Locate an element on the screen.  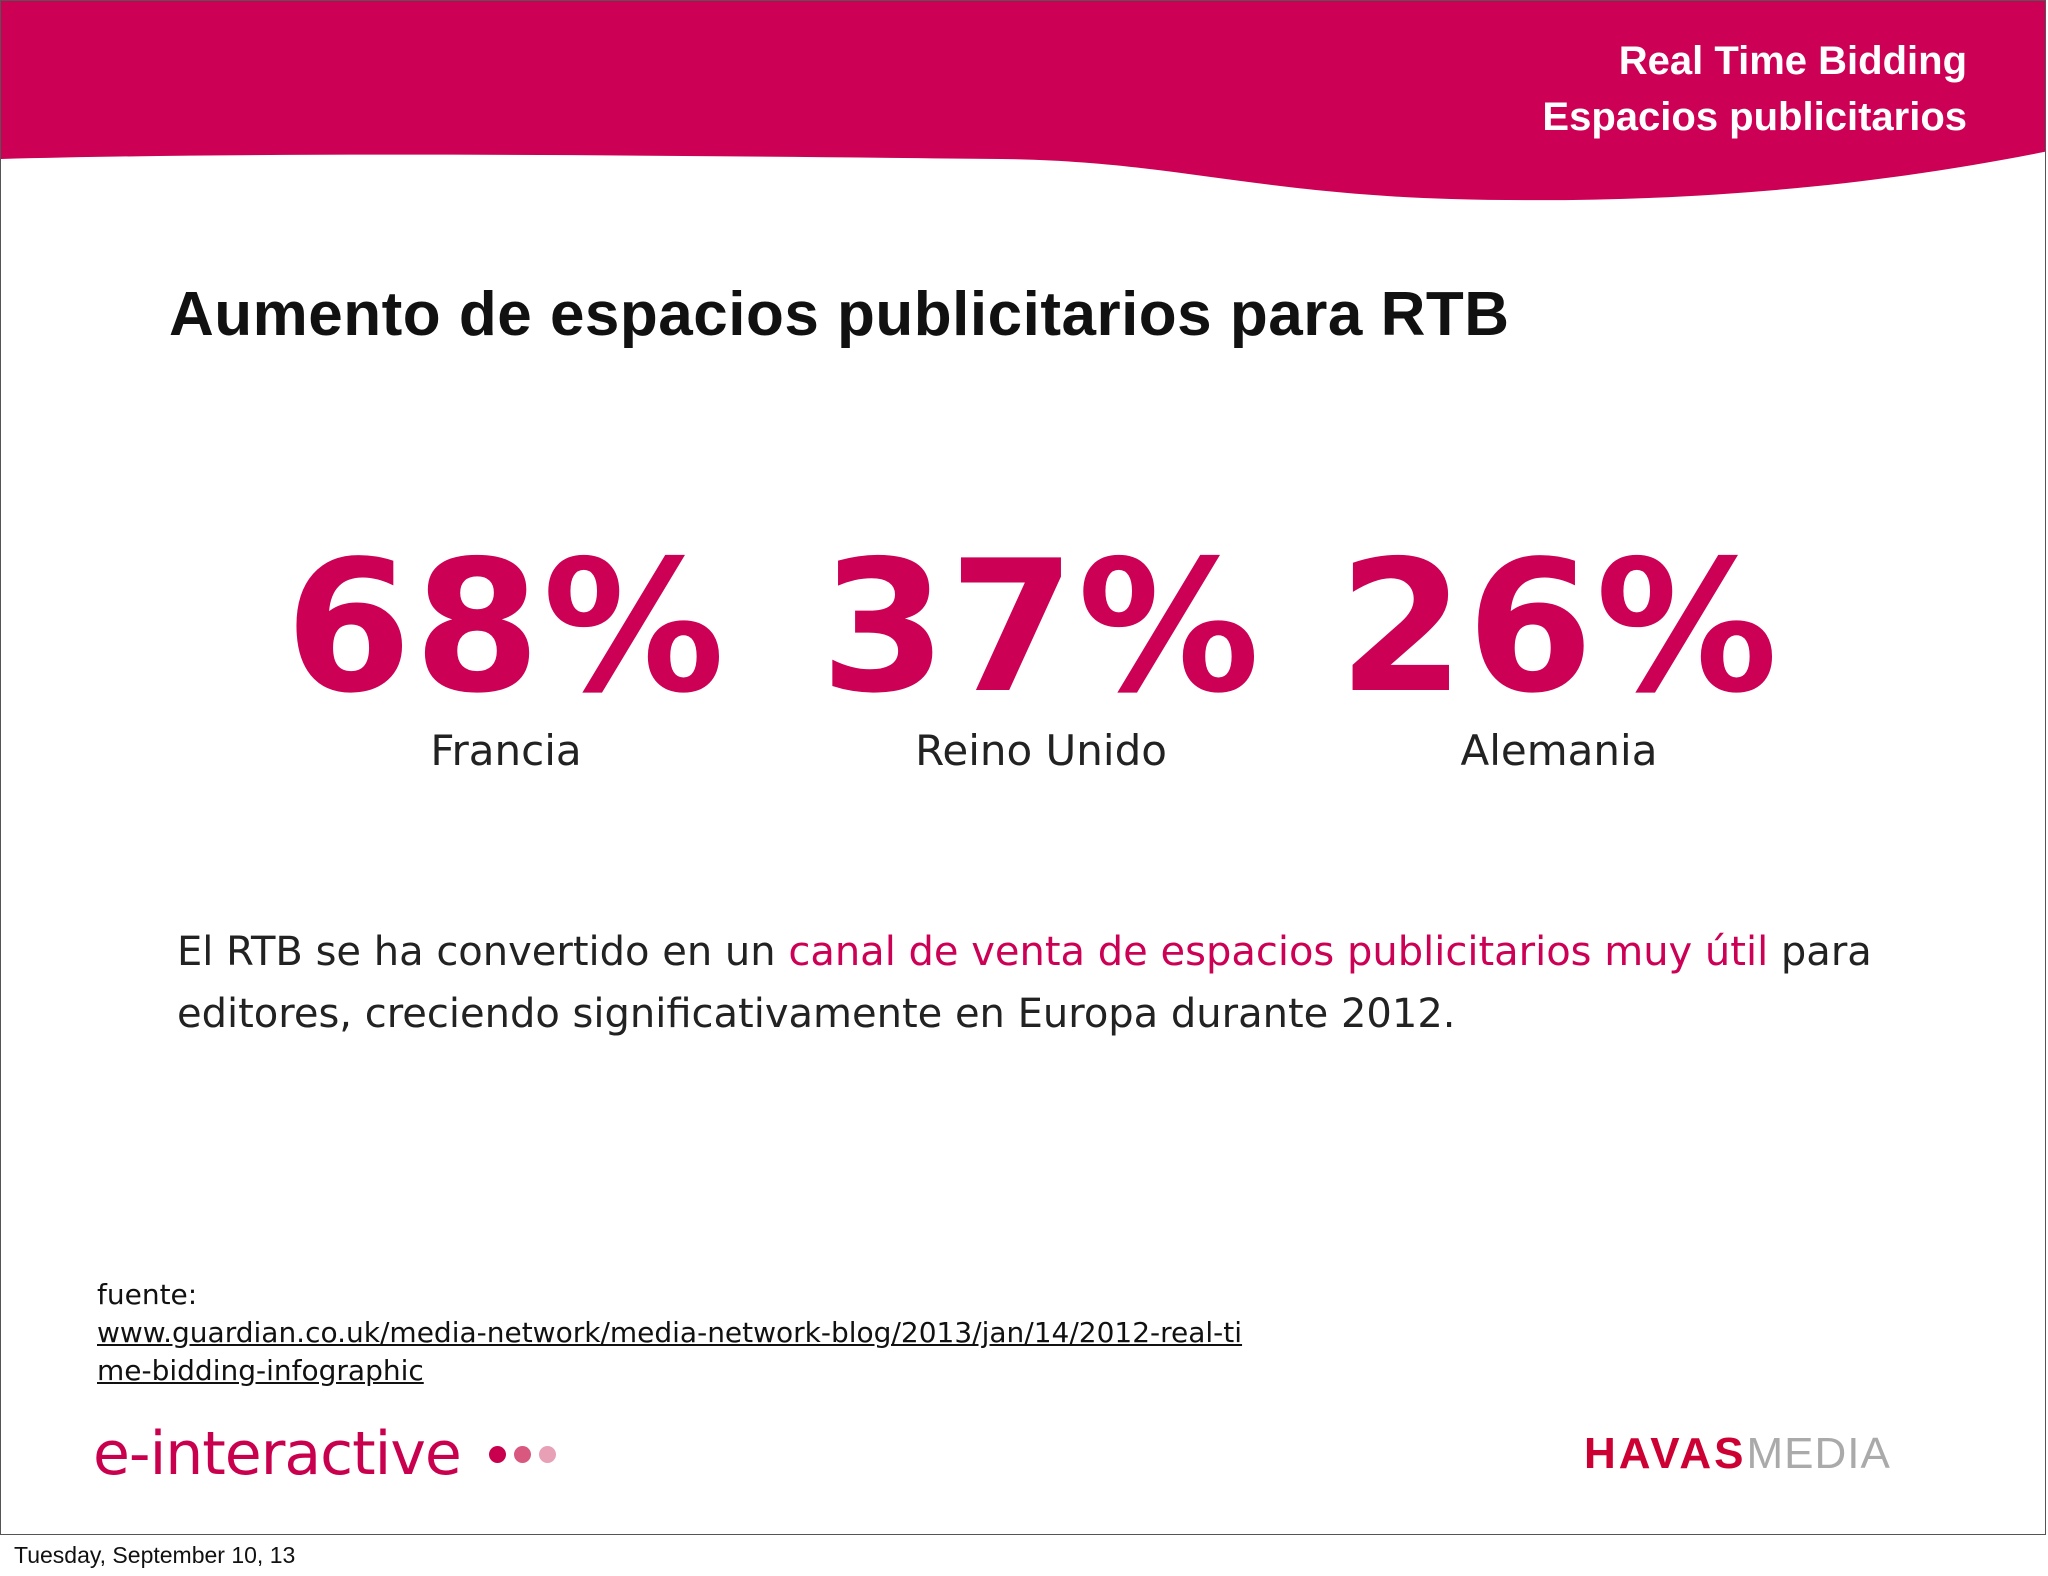
logo-dots-icon is located at coordinates (518, 1454).